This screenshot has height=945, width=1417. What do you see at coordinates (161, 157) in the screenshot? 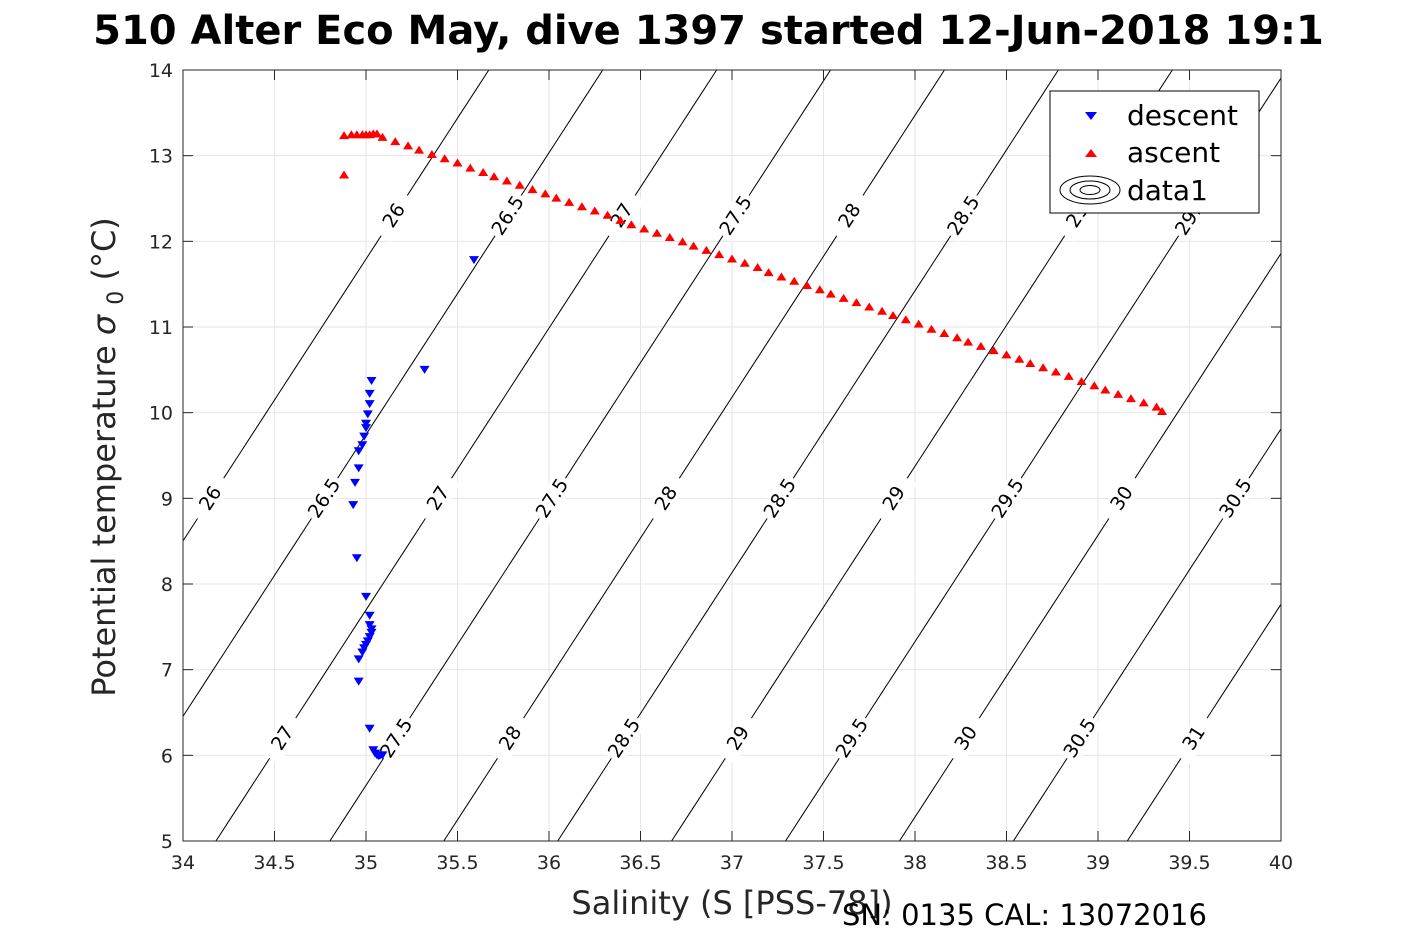
I see `y-tick-label: 13` at bounding box center [161, 157].